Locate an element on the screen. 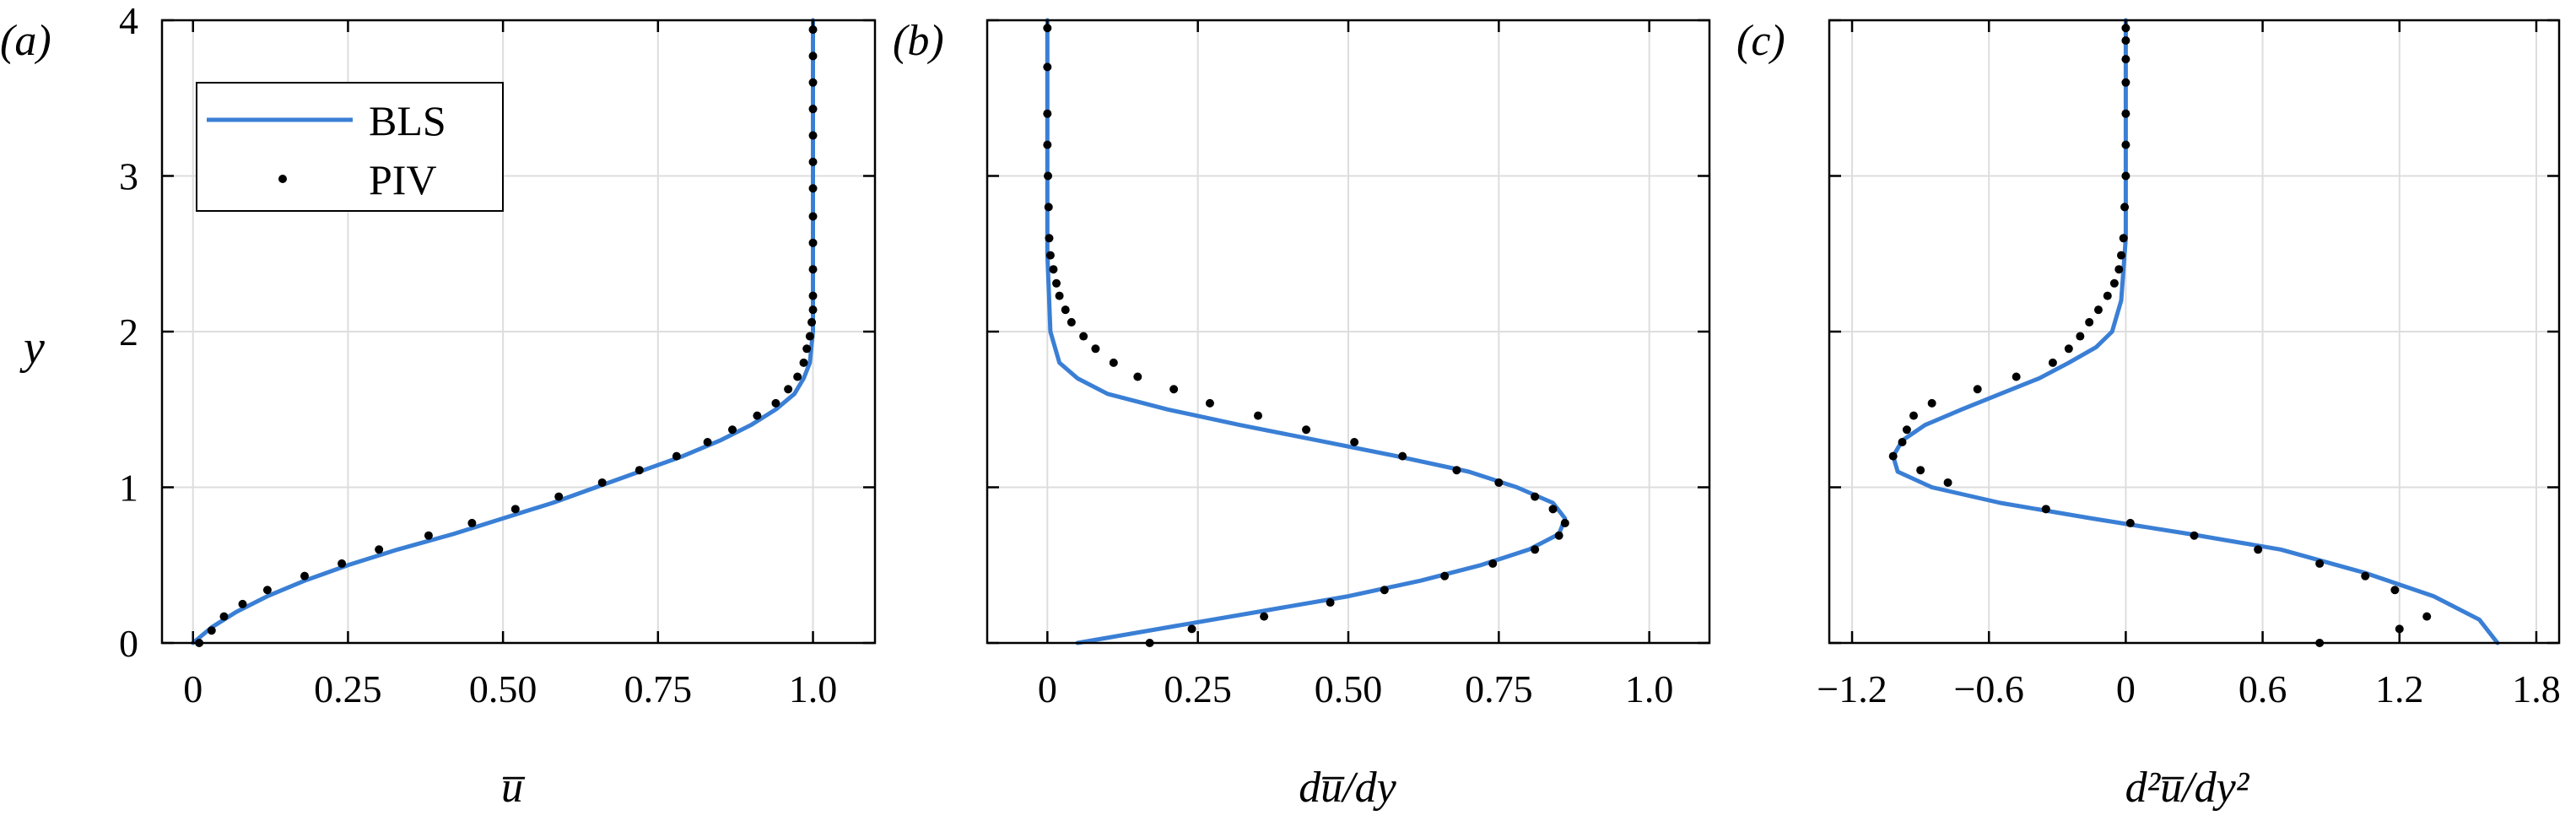  x-tick-label-b-4: 1.0 is located at coordinates (1649, 688).